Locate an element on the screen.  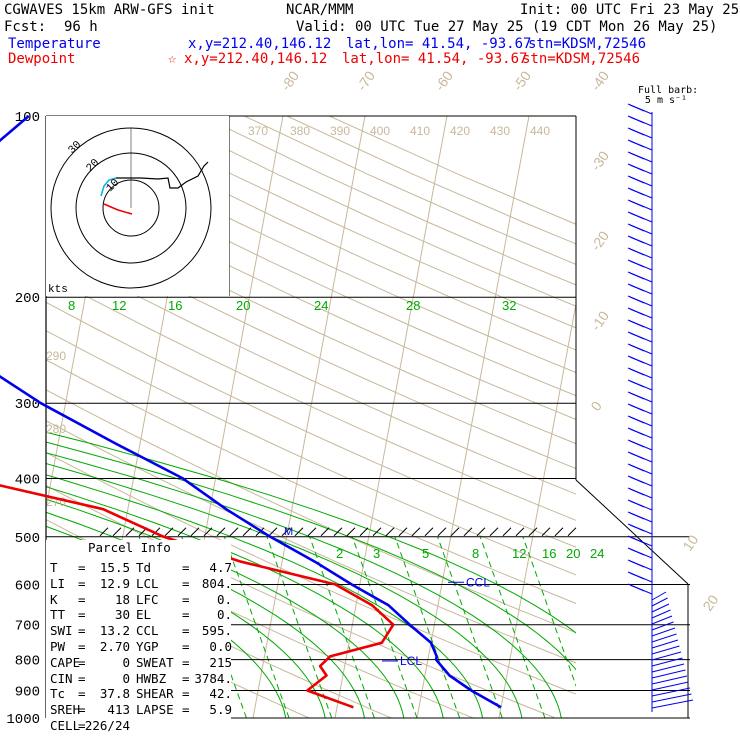
parcel-row: CELL = 226/24 is located at coordinates (141, 725).